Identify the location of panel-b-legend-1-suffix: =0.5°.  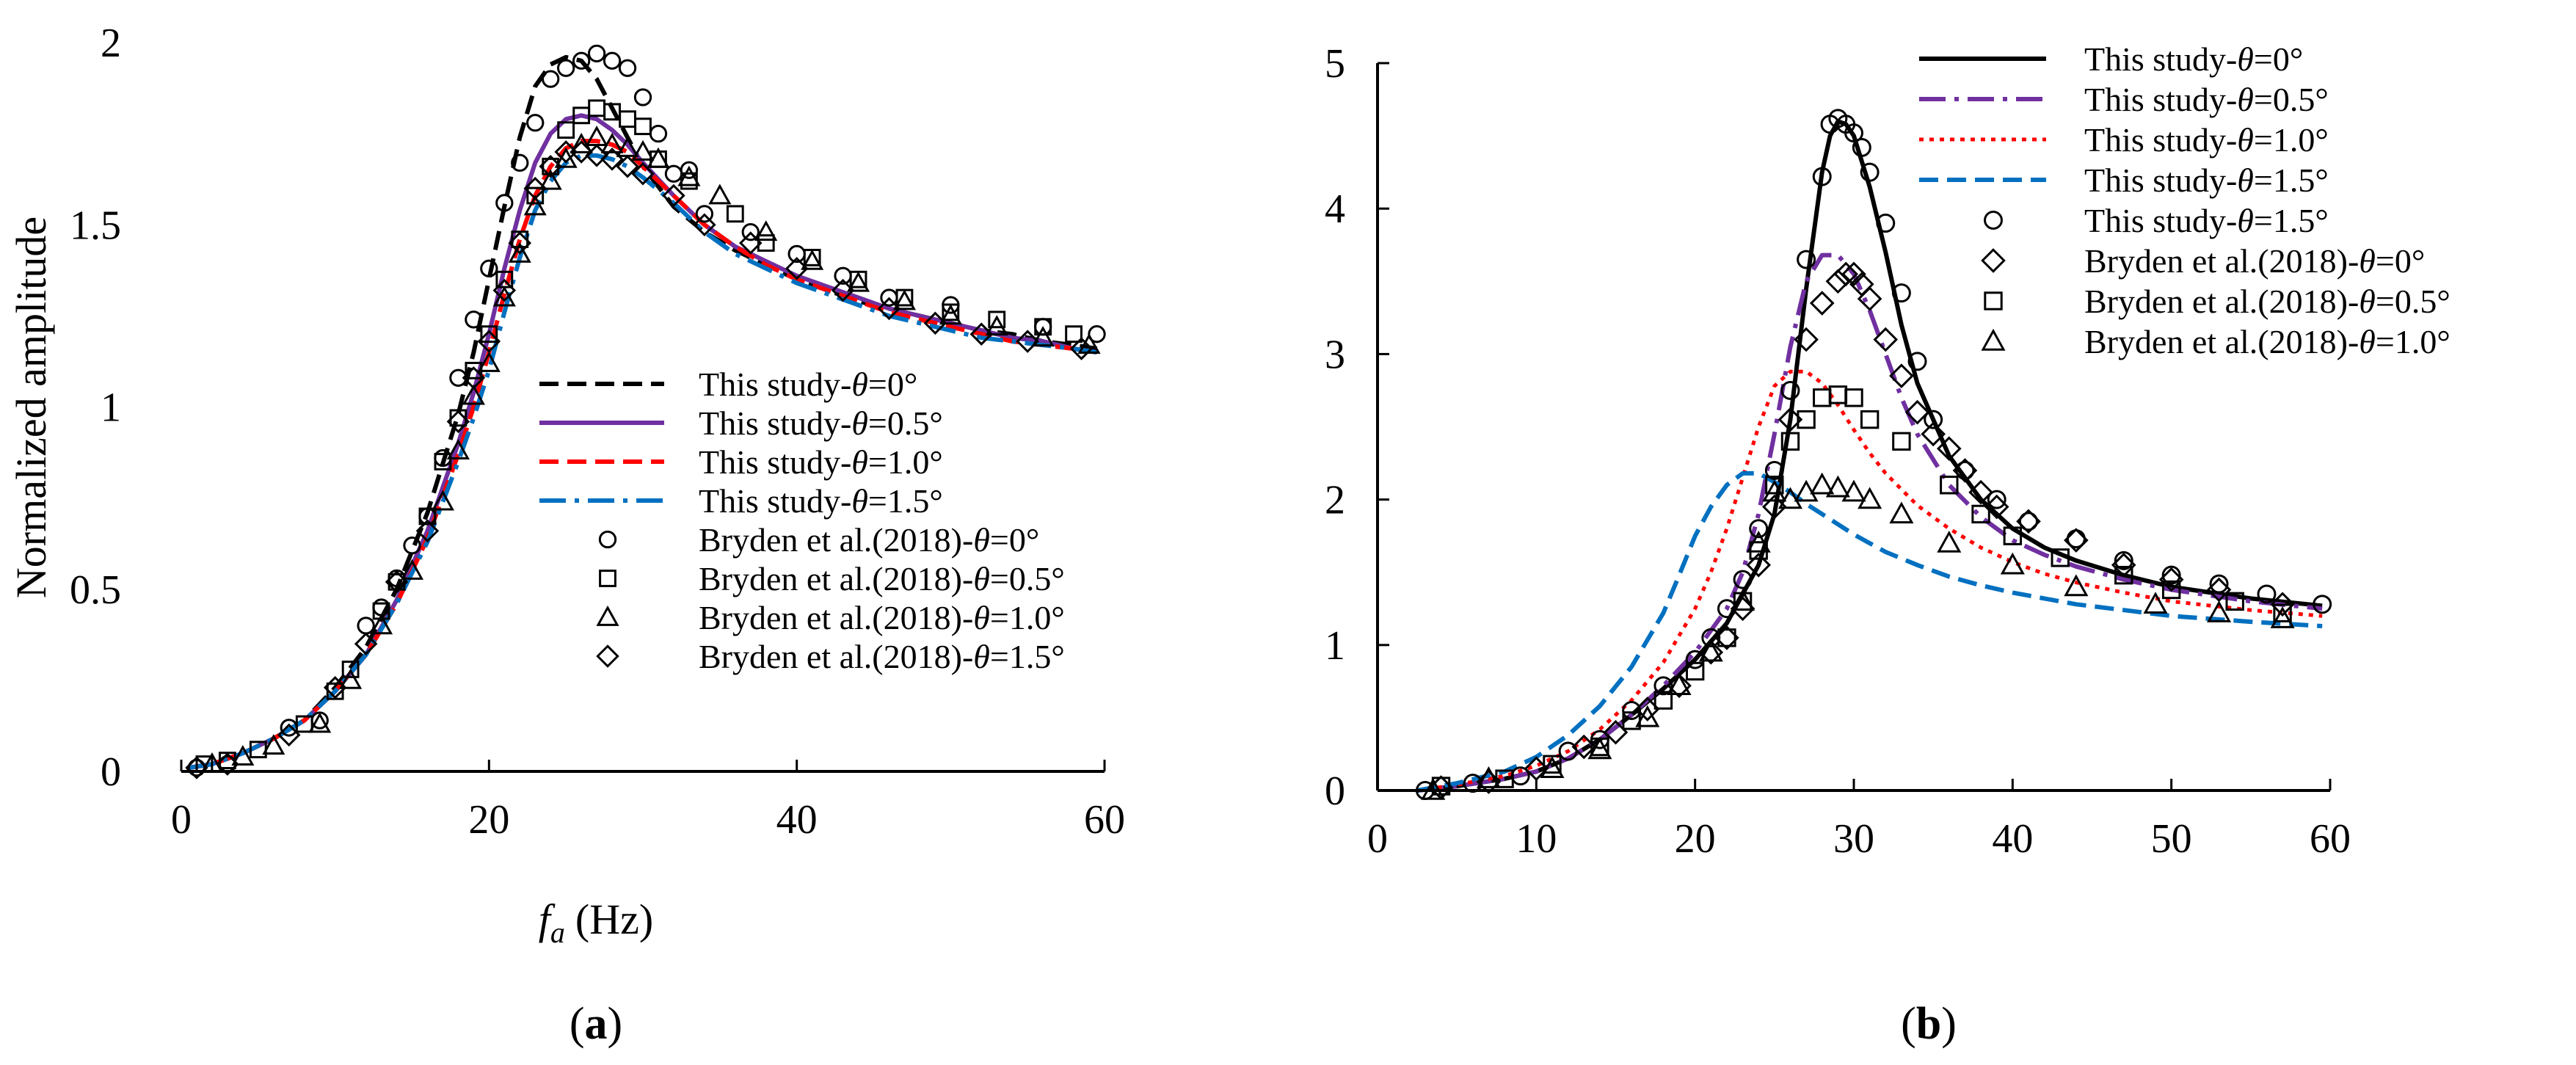
(2291, 99).